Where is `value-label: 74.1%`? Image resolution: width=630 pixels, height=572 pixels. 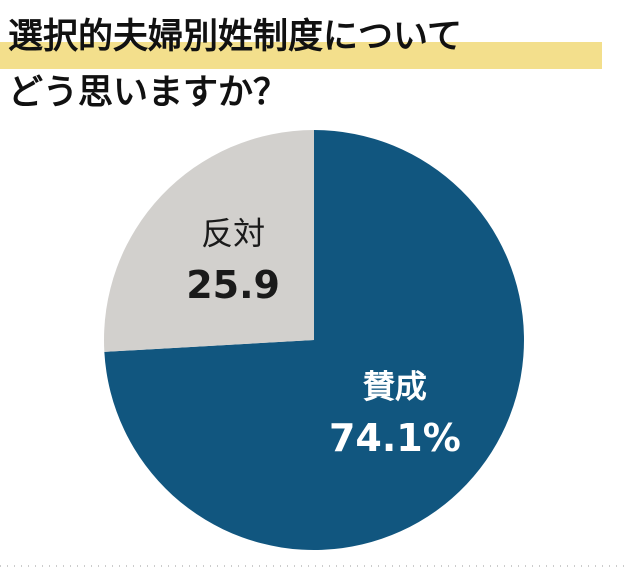
value-label: 74.1% is located at coordinates (395, 438).